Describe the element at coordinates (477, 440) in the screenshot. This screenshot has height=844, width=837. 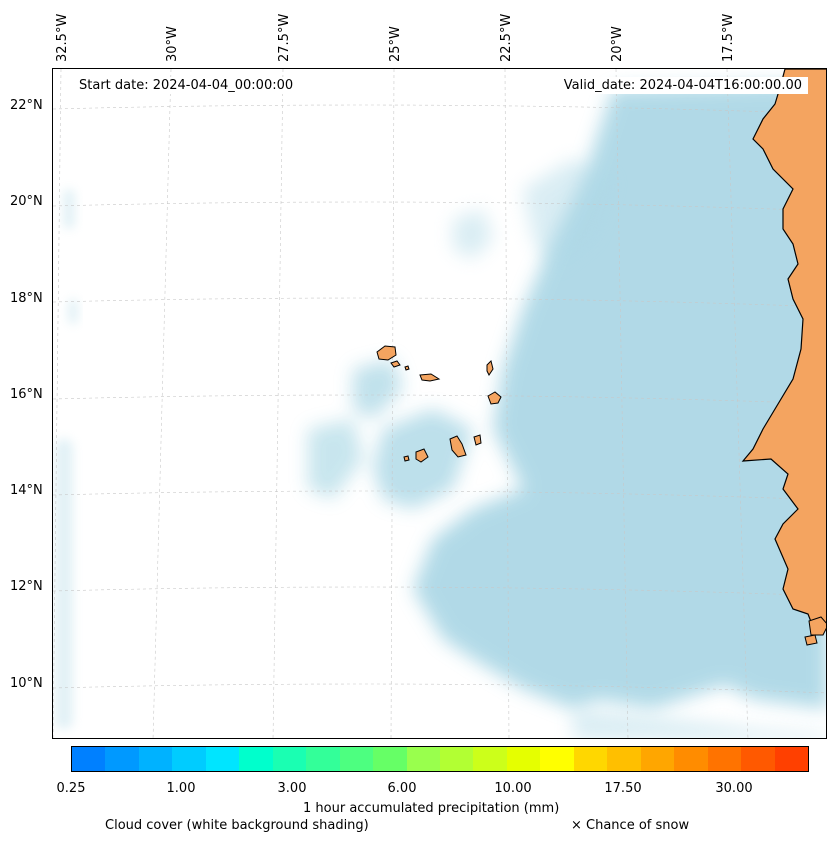
I see `island-maio` at that location.